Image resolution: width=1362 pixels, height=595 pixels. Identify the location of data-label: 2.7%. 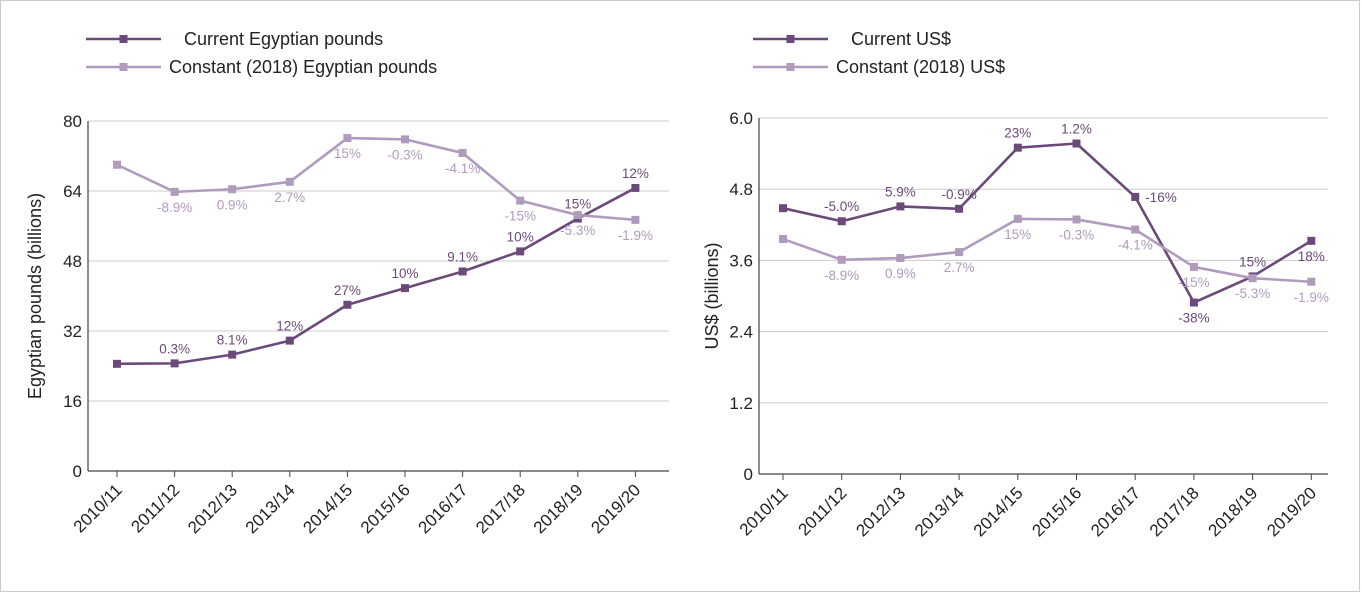
(959, 267).